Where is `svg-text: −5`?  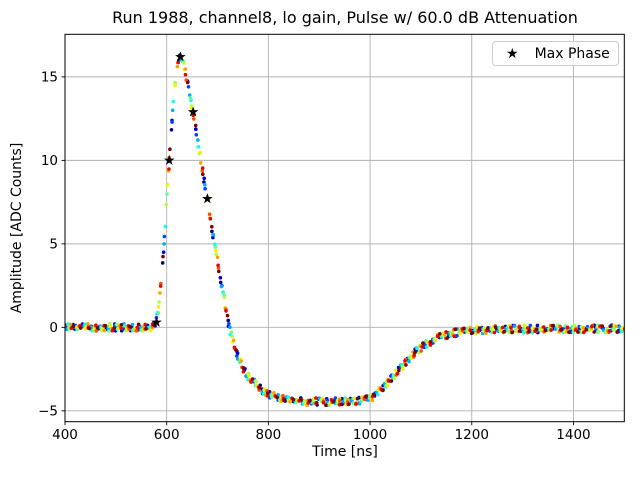 svg-text: −5 is located at coordinates (48, 412).